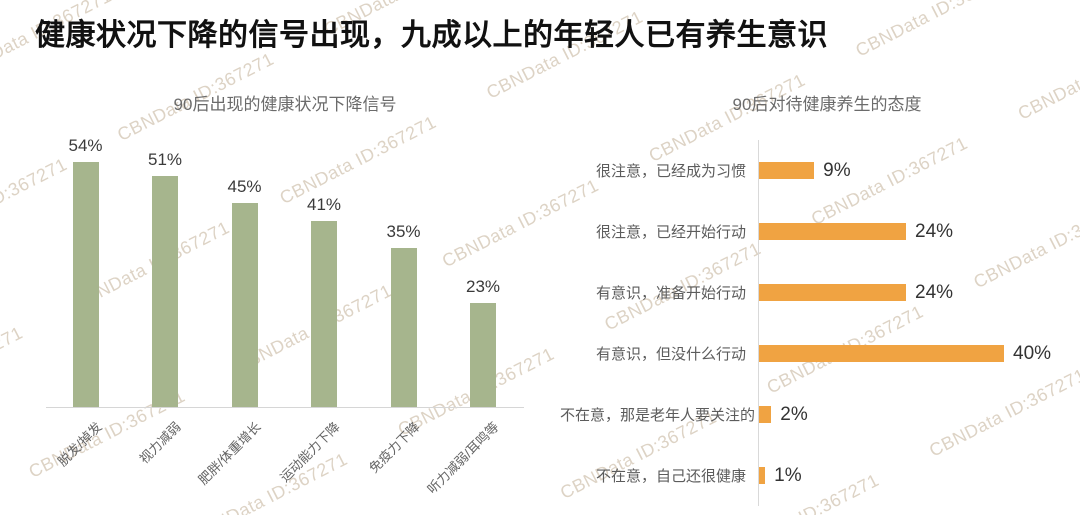  What do you see at coordinates (403, 232) in the screenshot?
I see `bar-value-label: 35%` at bounding box center [403, 232].